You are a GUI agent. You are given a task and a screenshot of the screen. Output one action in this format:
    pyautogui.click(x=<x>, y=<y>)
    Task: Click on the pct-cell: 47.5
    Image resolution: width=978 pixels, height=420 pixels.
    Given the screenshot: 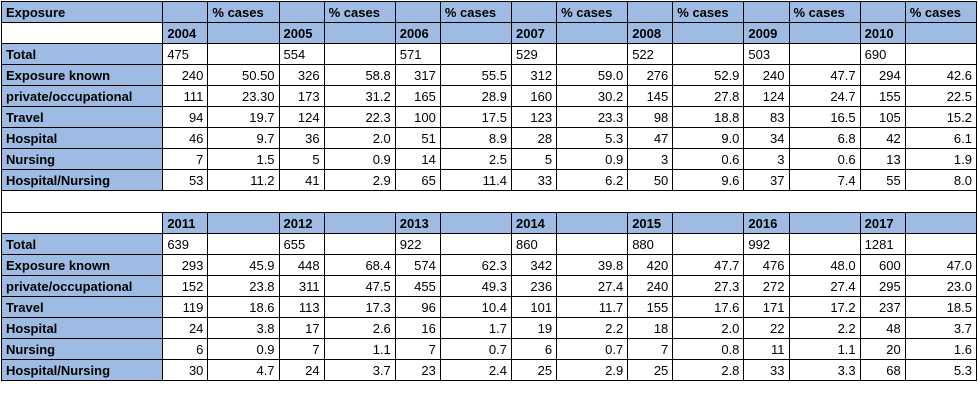 What is the action you would take?
    pyautogui.click(x=359, y=286)
    